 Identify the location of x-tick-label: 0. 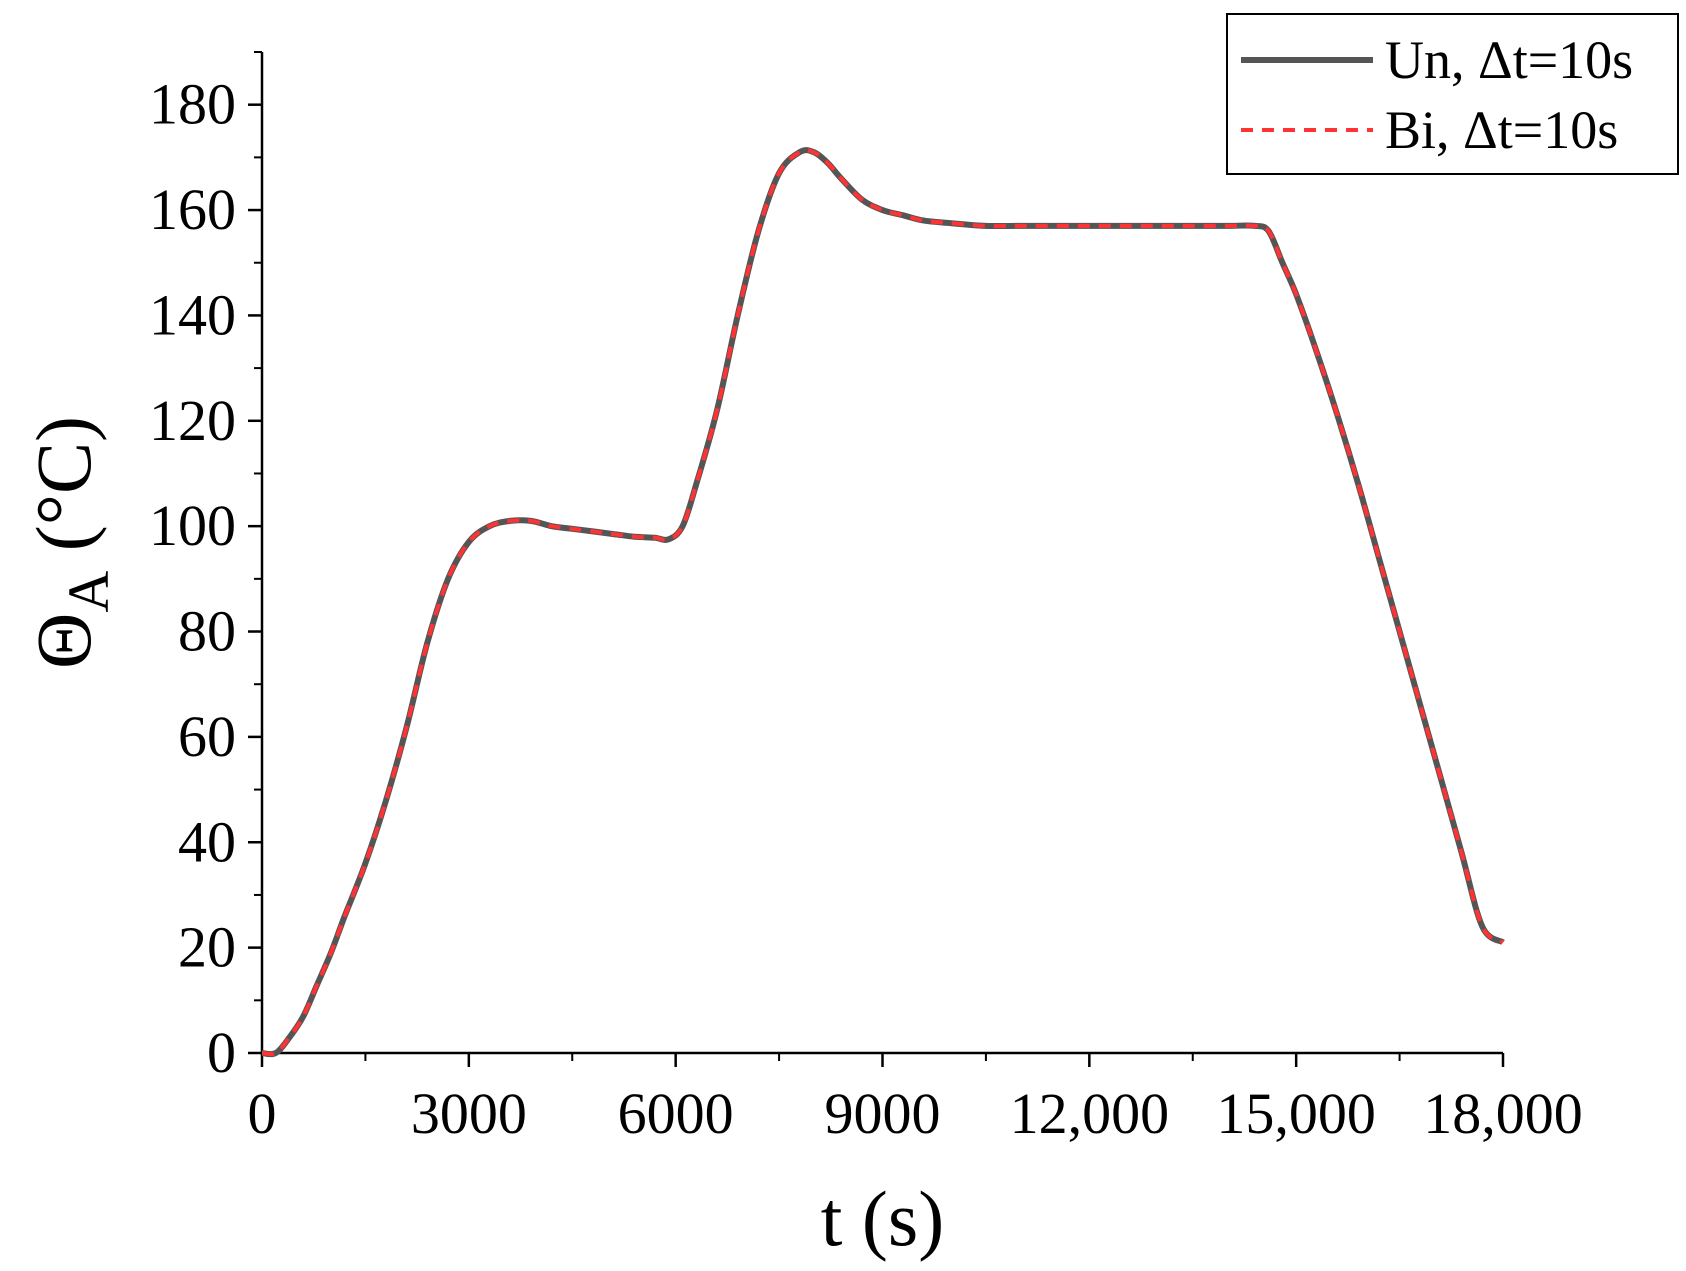
(262, 1113).